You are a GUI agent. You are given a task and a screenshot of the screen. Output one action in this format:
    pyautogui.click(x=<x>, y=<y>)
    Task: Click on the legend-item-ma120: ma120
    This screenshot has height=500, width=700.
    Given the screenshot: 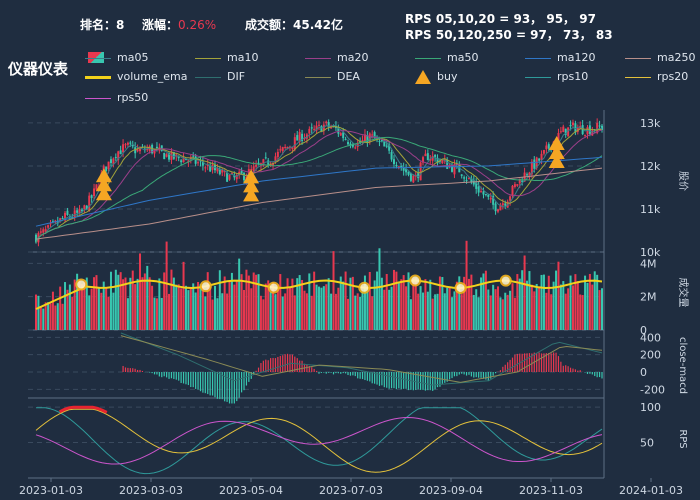 What is the action you would take?
    pyautogui.click(x=560, y=57)
    